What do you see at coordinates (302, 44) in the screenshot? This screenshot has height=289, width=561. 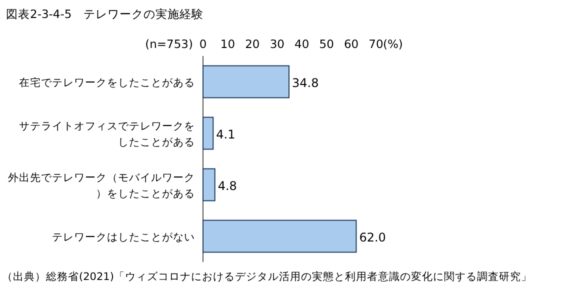 I see `x-tick-label: 40` at bounding box center [302, 44].